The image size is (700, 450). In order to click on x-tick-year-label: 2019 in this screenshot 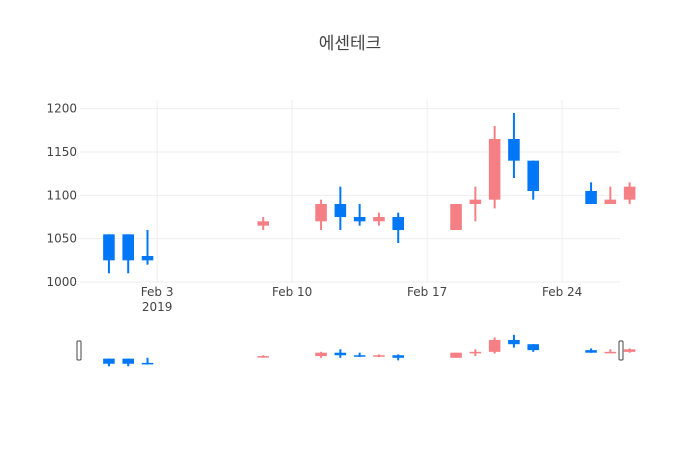, I will do `click(157, 307)`.